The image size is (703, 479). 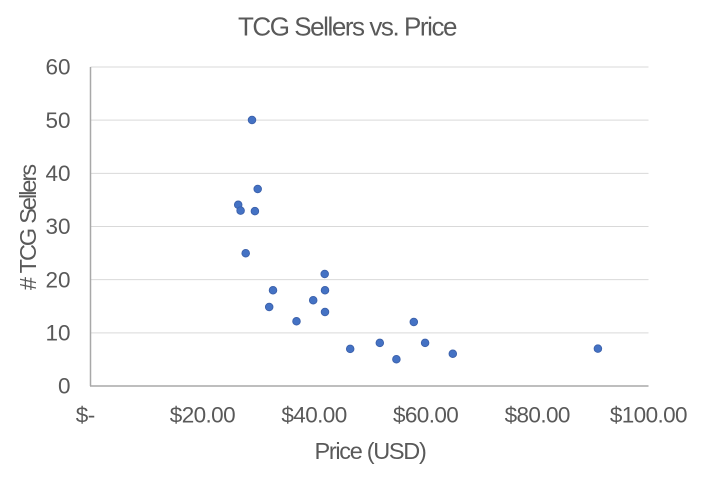 What do you see at coordinates (57, 67) in the screenshot?
I see `svg-text: 60` at bounding box center [57, 67].